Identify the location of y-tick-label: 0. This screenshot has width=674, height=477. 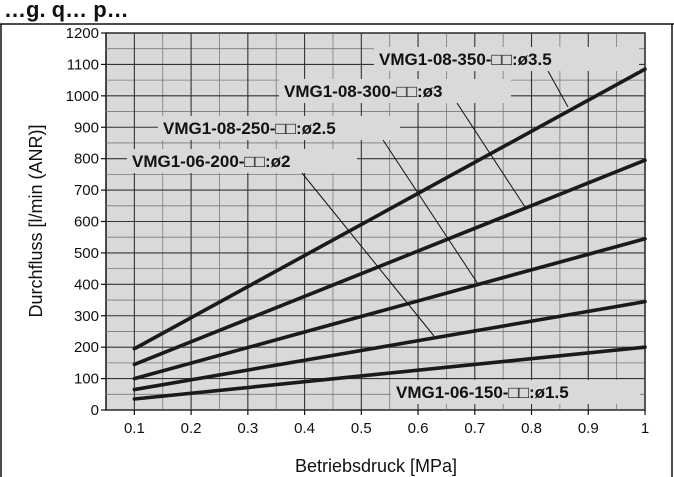
(95, 410).